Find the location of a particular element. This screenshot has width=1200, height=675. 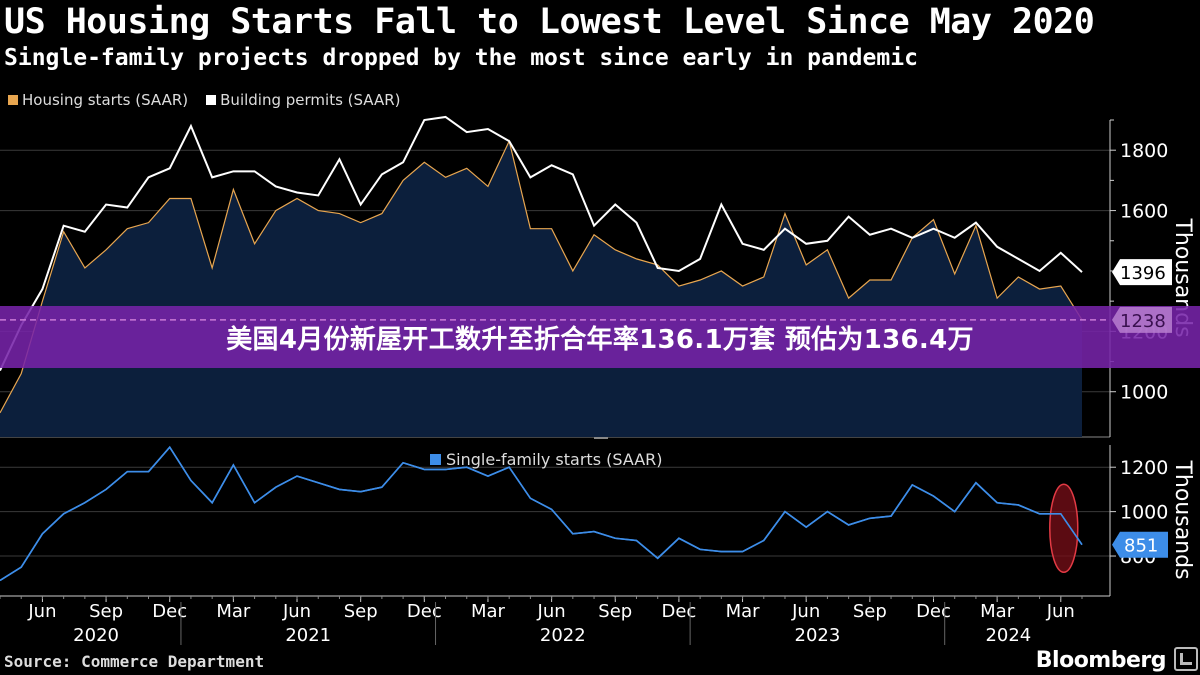

permits-last-value-tag: 1396 is located at coordinates (1142, 272).